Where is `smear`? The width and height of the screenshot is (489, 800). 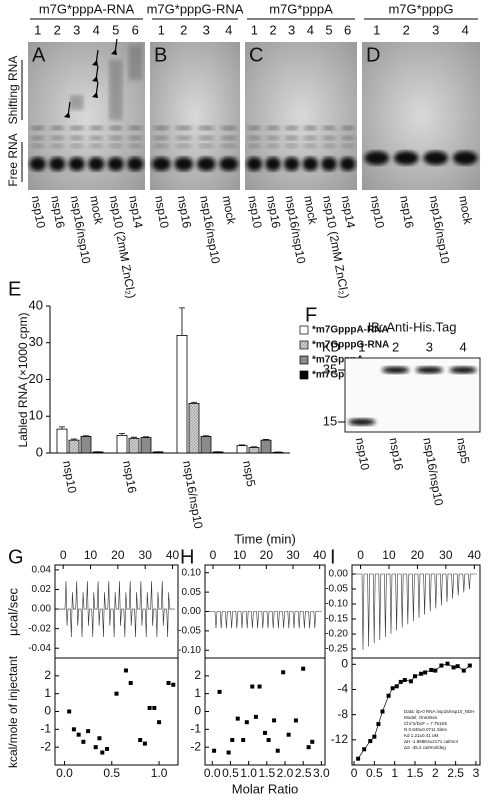
smear is located at coordinates (76, 102).